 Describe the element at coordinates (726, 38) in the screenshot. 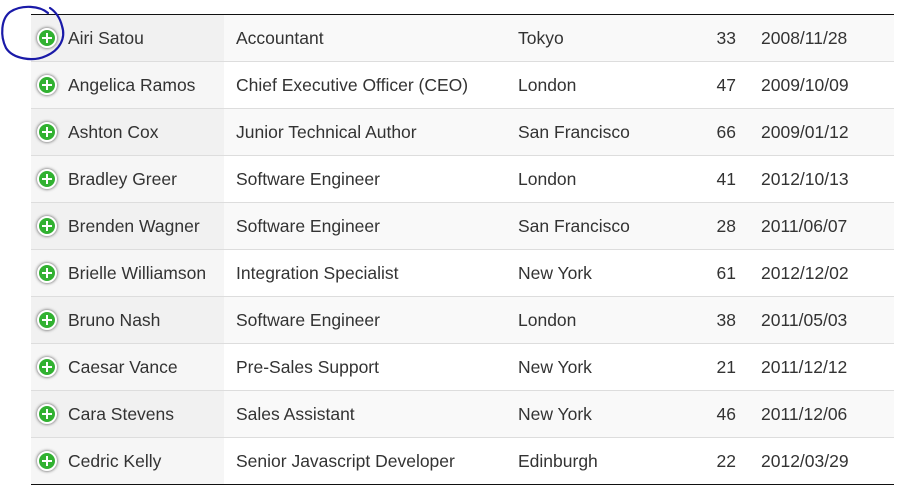

I see `age-cell: 33` at that location.